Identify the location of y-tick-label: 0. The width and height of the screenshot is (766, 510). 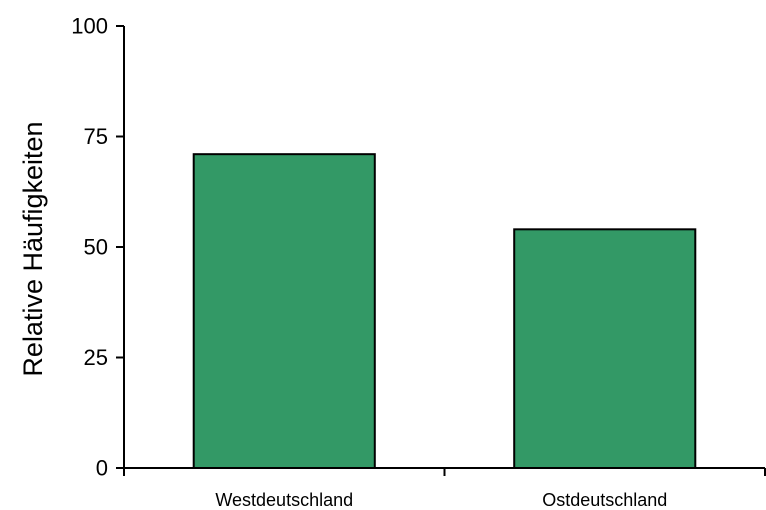
(102, 468).